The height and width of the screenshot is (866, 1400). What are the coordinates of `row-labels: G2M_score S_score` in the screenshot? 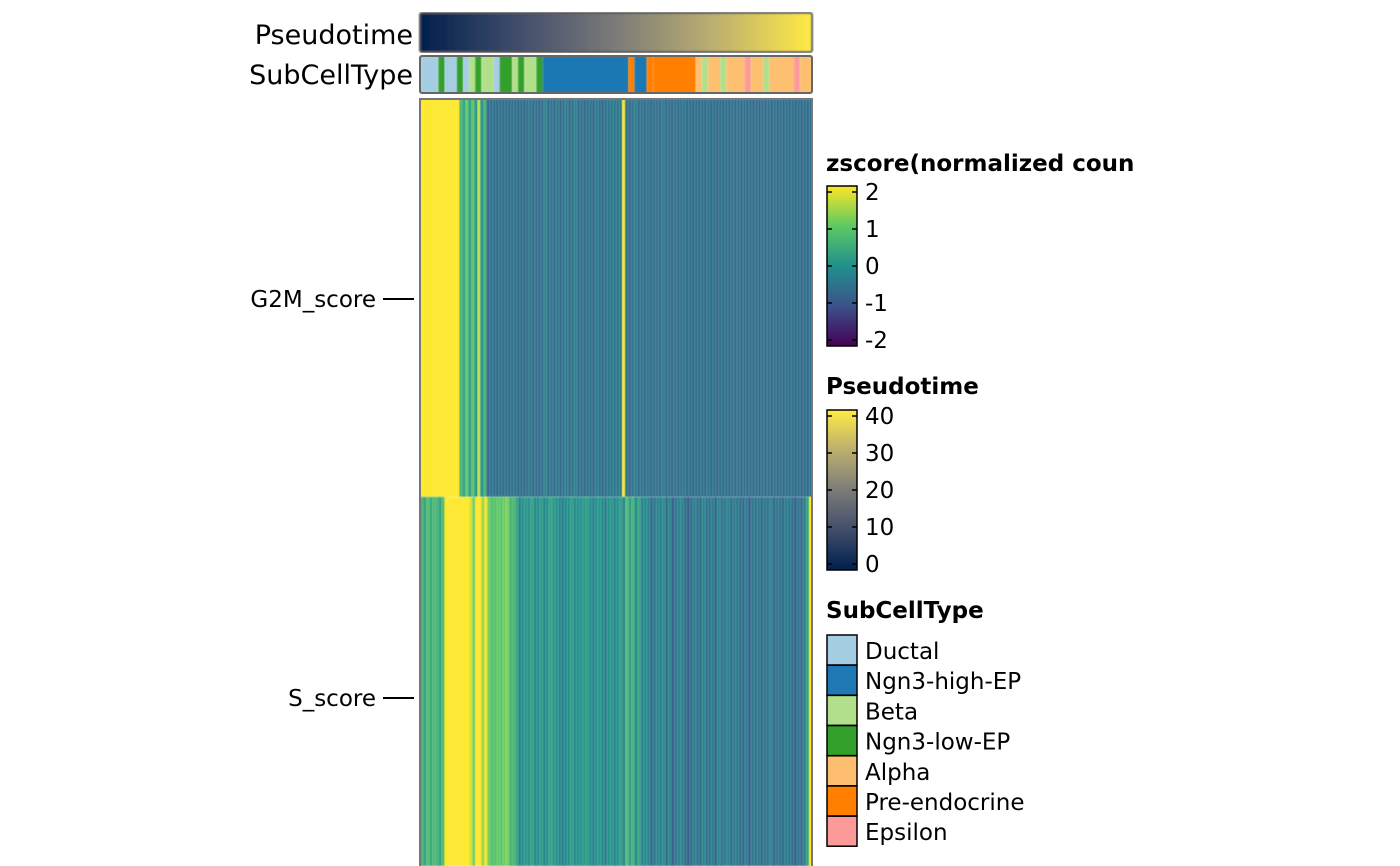 It's located at (332, 499).